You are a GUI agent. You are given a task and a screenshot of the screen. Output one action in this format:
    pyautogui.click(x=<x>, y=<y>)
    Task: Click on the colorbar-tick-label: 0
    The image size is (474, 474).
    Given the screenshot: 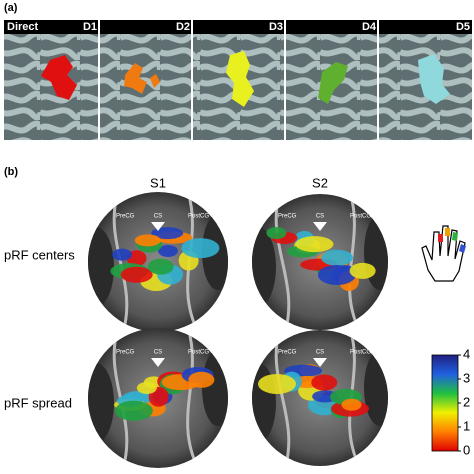 What is the action you would take?
    pyautogui.click(x=466, y=449)
    